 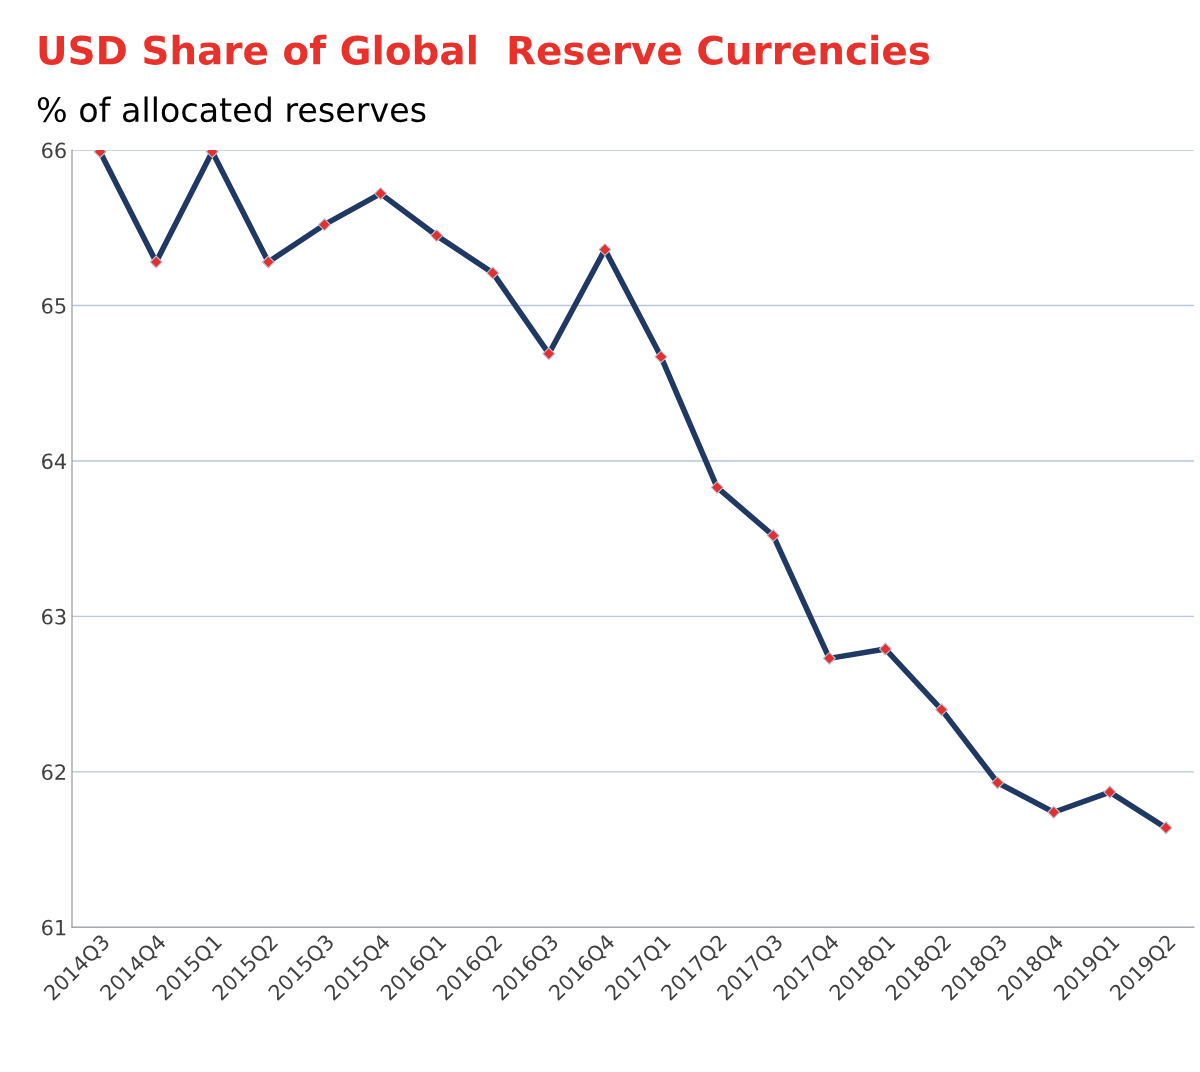 I want to click on chart-subtitle: % of allocated reserves, so click(x=231, y=109).